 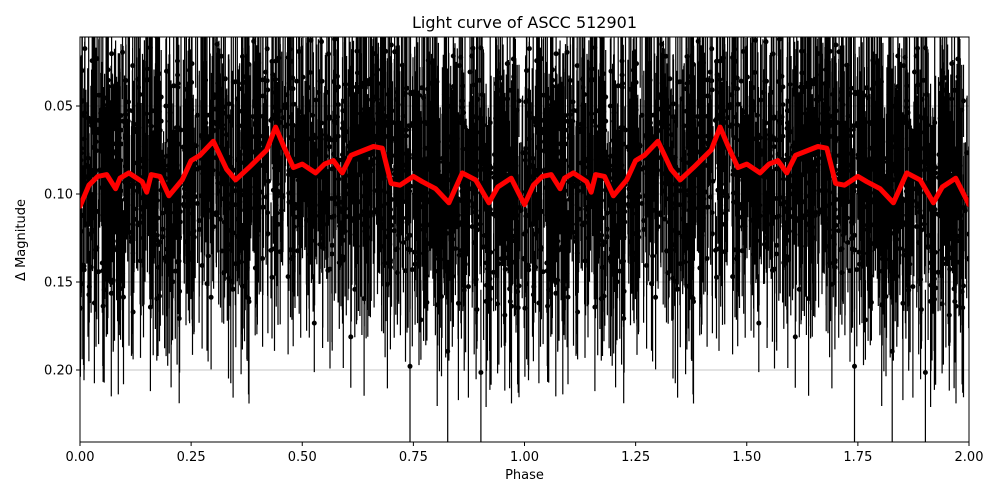 What do you see at coordinates (80, 457) in the screenshot?
I see `x-tick-label: 0.00` at bounding box center [80, 457].